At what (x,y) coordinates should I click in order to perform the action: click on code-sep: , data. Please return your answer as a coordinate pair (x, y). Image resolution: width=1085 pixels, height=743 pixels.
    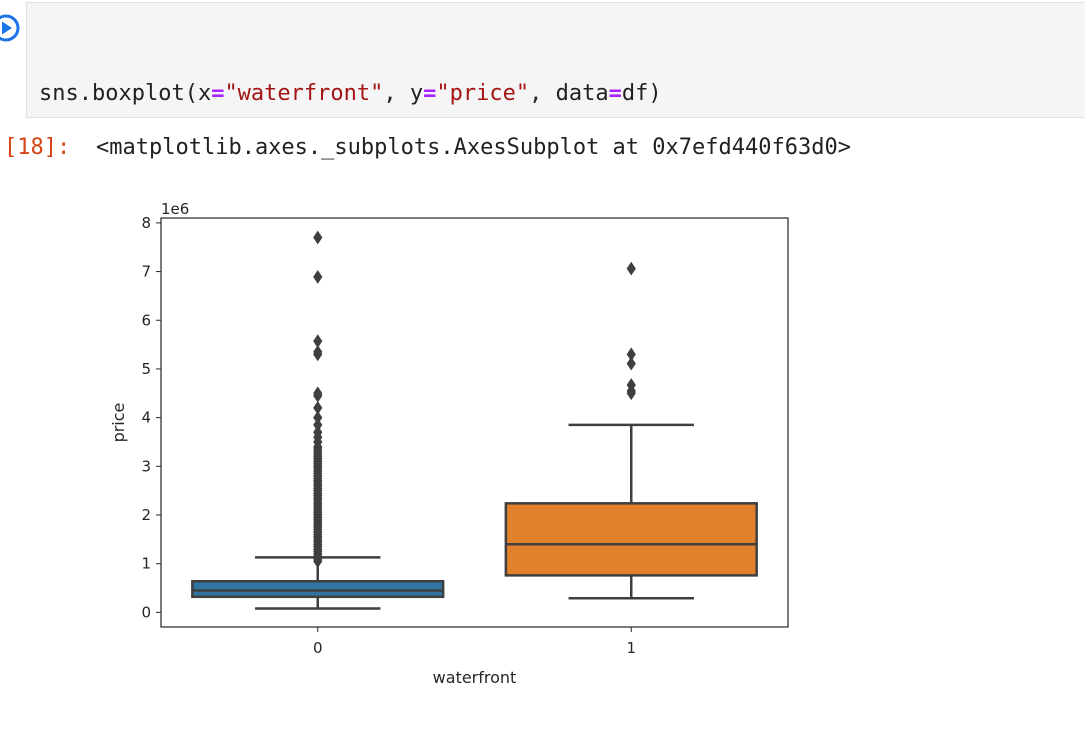
    Looking at the image, I should click on (569, 93).